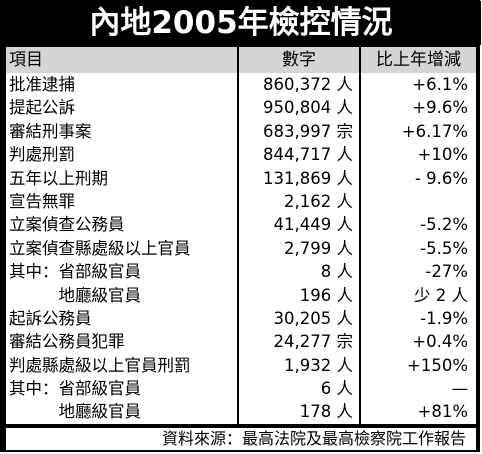 The height and width of the screenshot is (454, 482). Describe the element at coordinates (299, 412) in the screenshot. I see `row-number: 178 人` at that location.